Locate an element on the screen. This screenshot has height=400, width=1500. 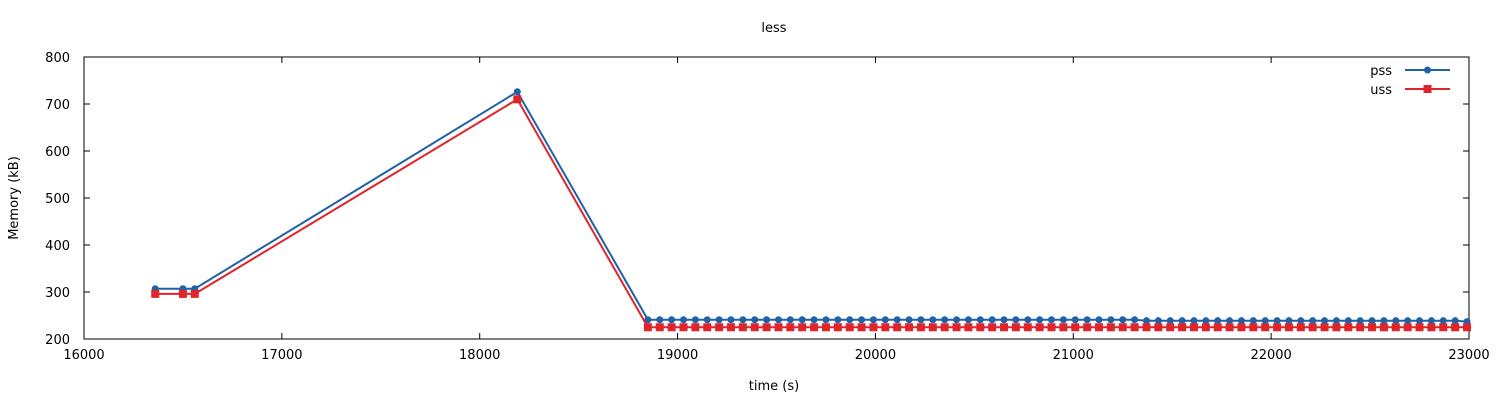
y-tick-label: 500 is located at coordinates (57, 199).